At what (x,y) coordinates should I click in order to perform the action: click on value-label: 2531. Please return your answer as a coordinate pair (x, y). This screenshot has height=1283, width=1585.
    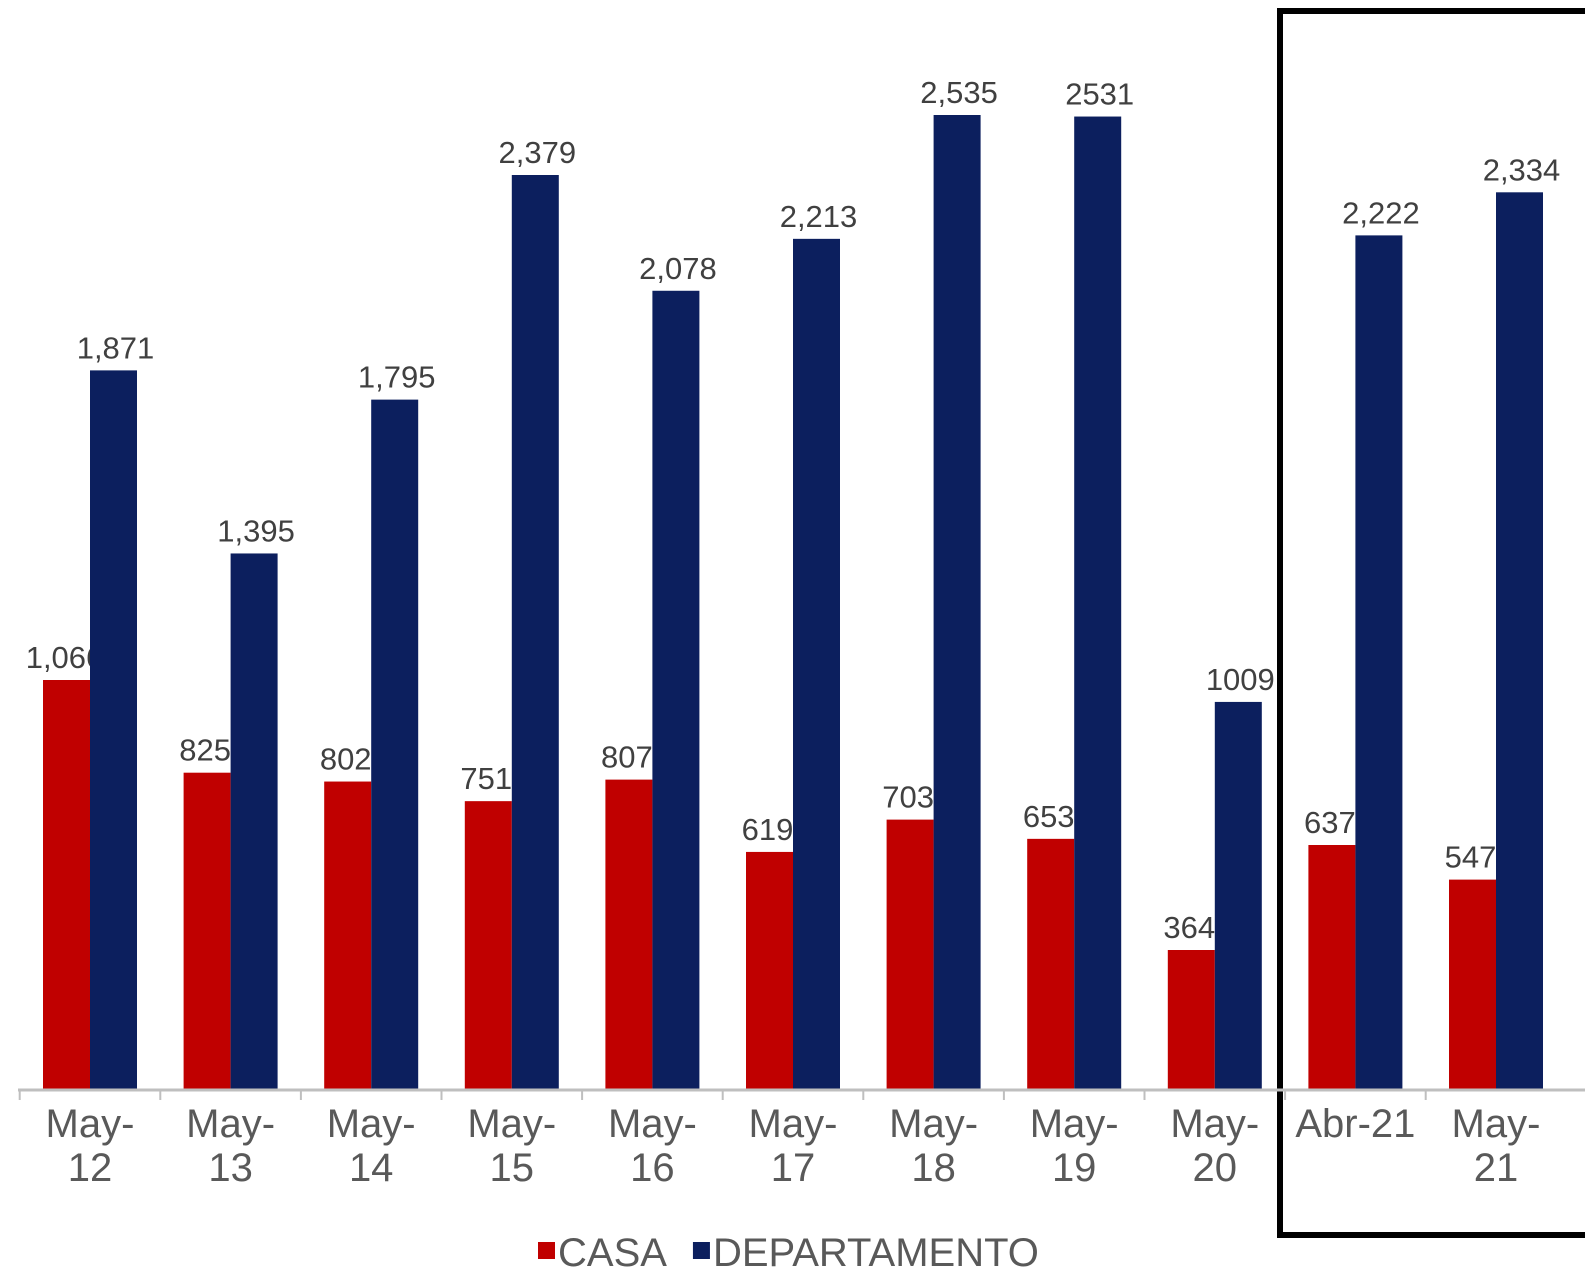
    Looking at the image, I should click on (1099, 94).